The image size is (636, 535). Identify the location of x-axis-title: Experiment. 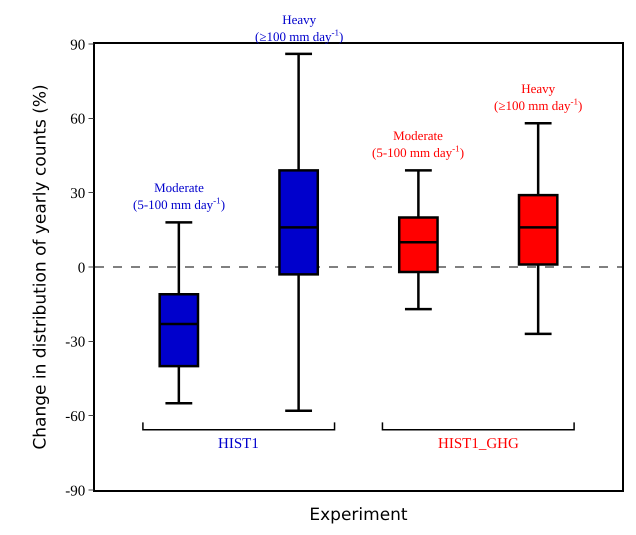
(358, 515).